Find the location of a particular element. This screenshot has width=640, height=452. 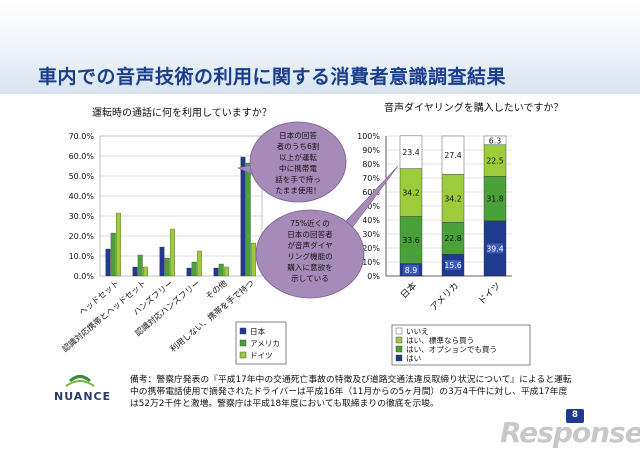

response-watermark: Response. is located at coordinates (570, 432).